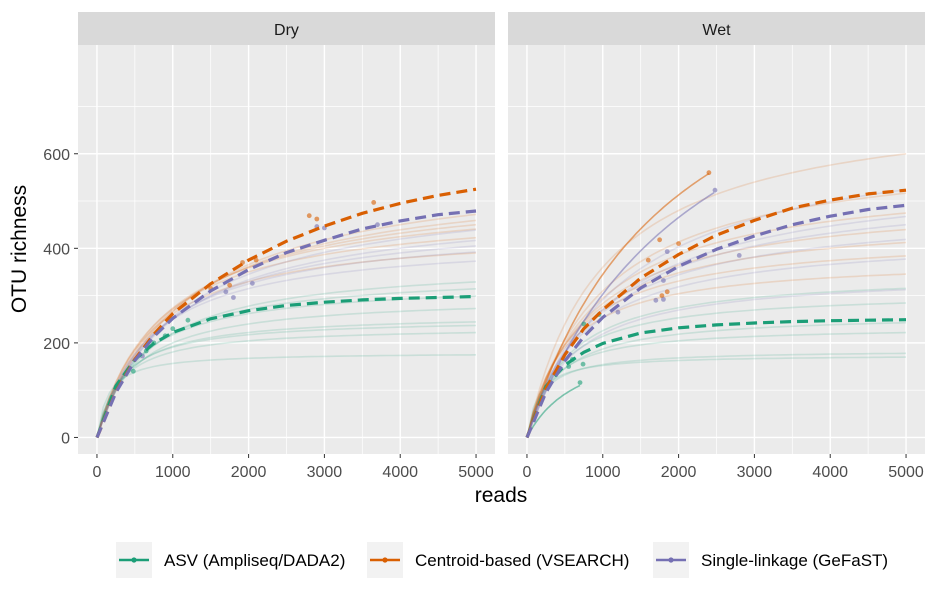 This screenshot has height=600, width=937. I want to click on legend-item-centroid: Centroid-based (VSEARCH), so click(498, 560).